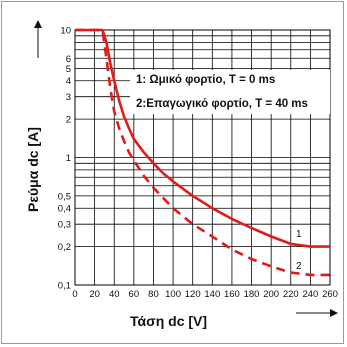  I want to click on x-tick-label: 20, so click(94, 294).